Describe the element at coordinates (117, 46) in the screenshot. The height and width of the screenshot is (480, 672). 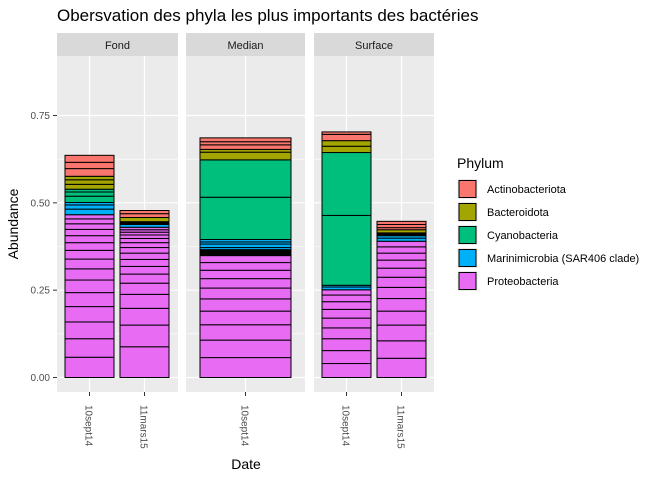
I see `facet-strip-label: Fond` at that location.